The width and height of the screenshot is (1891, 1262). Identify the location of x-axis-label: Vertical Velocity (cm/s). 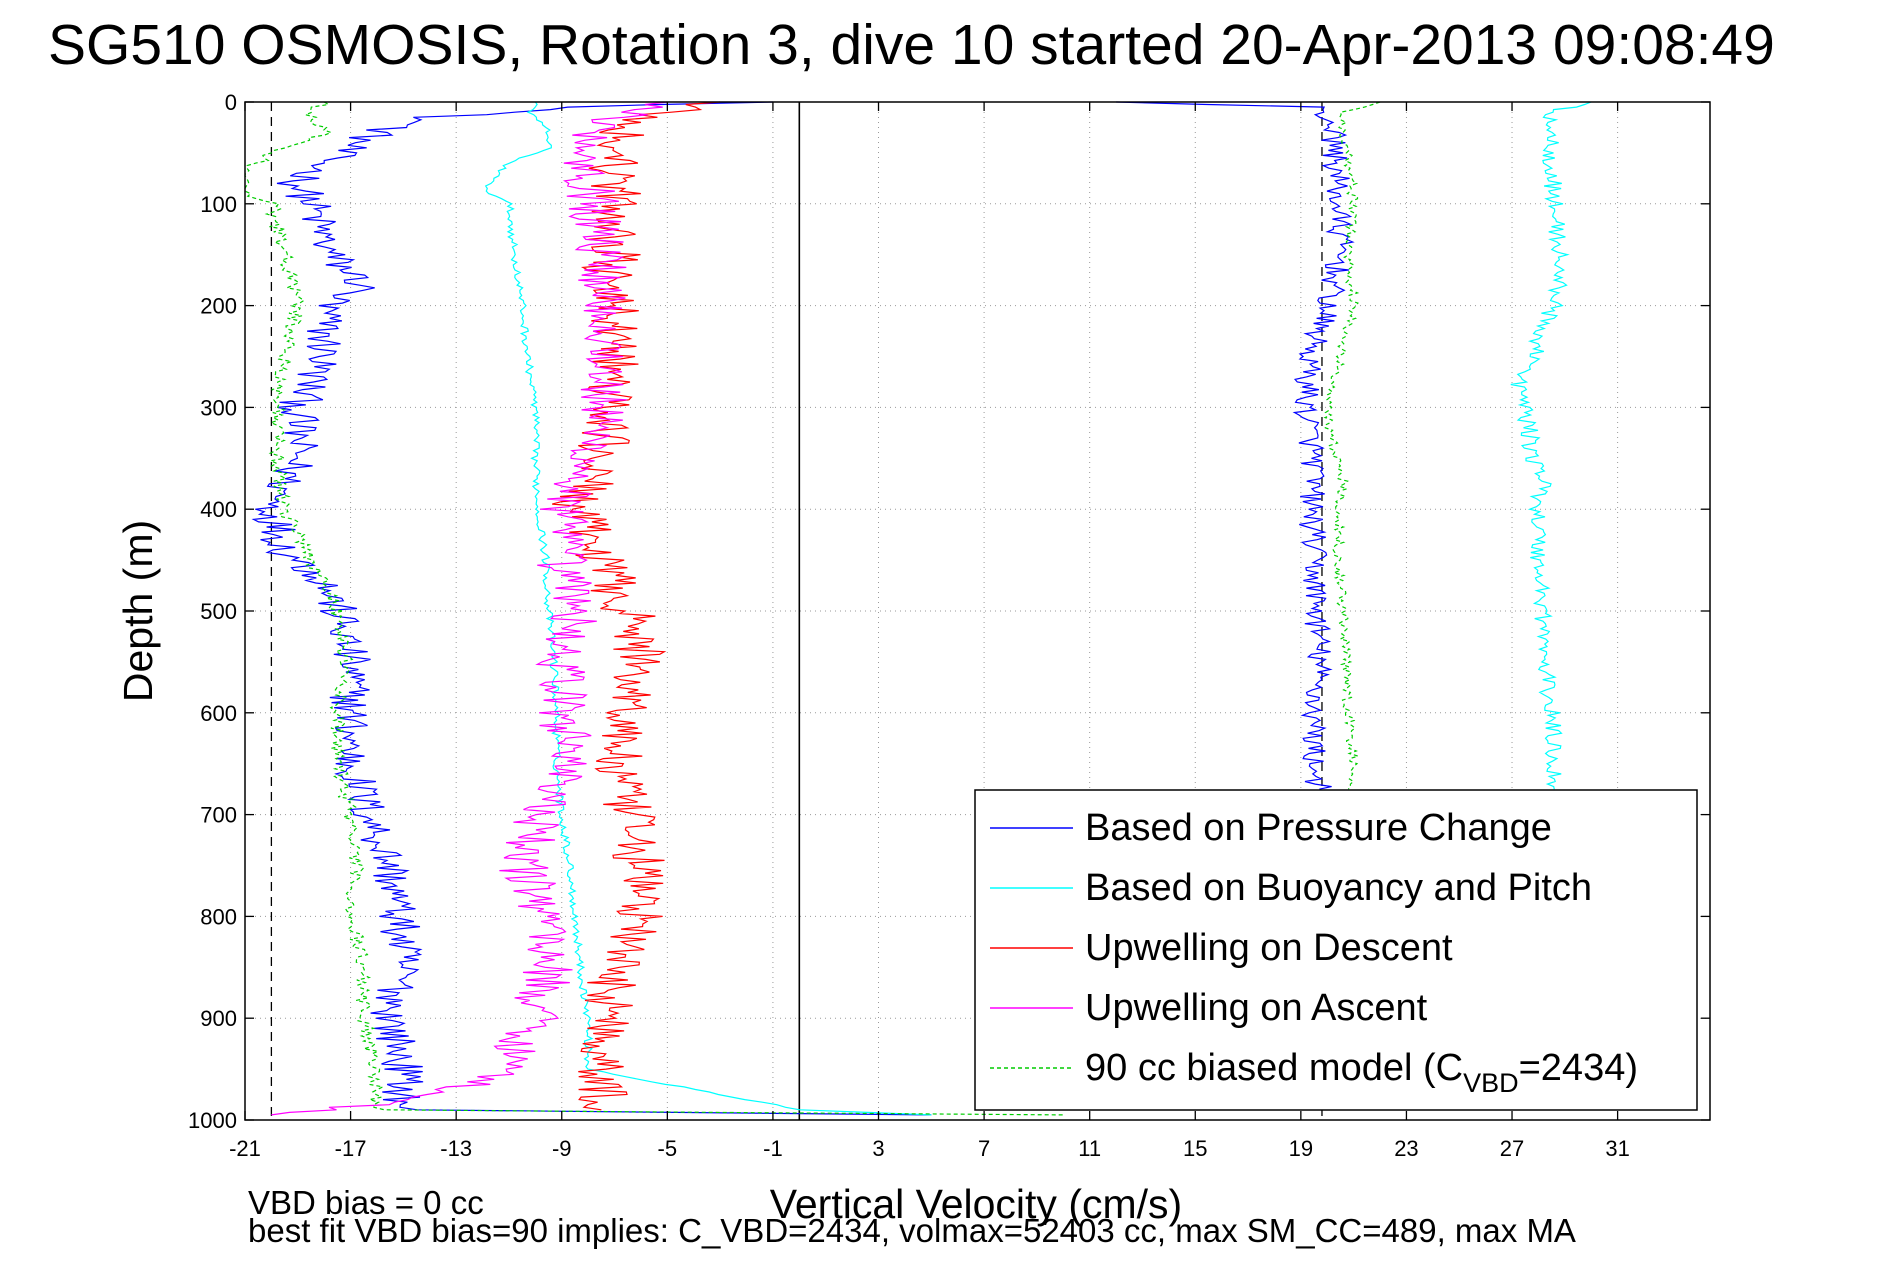
(976, 1204).